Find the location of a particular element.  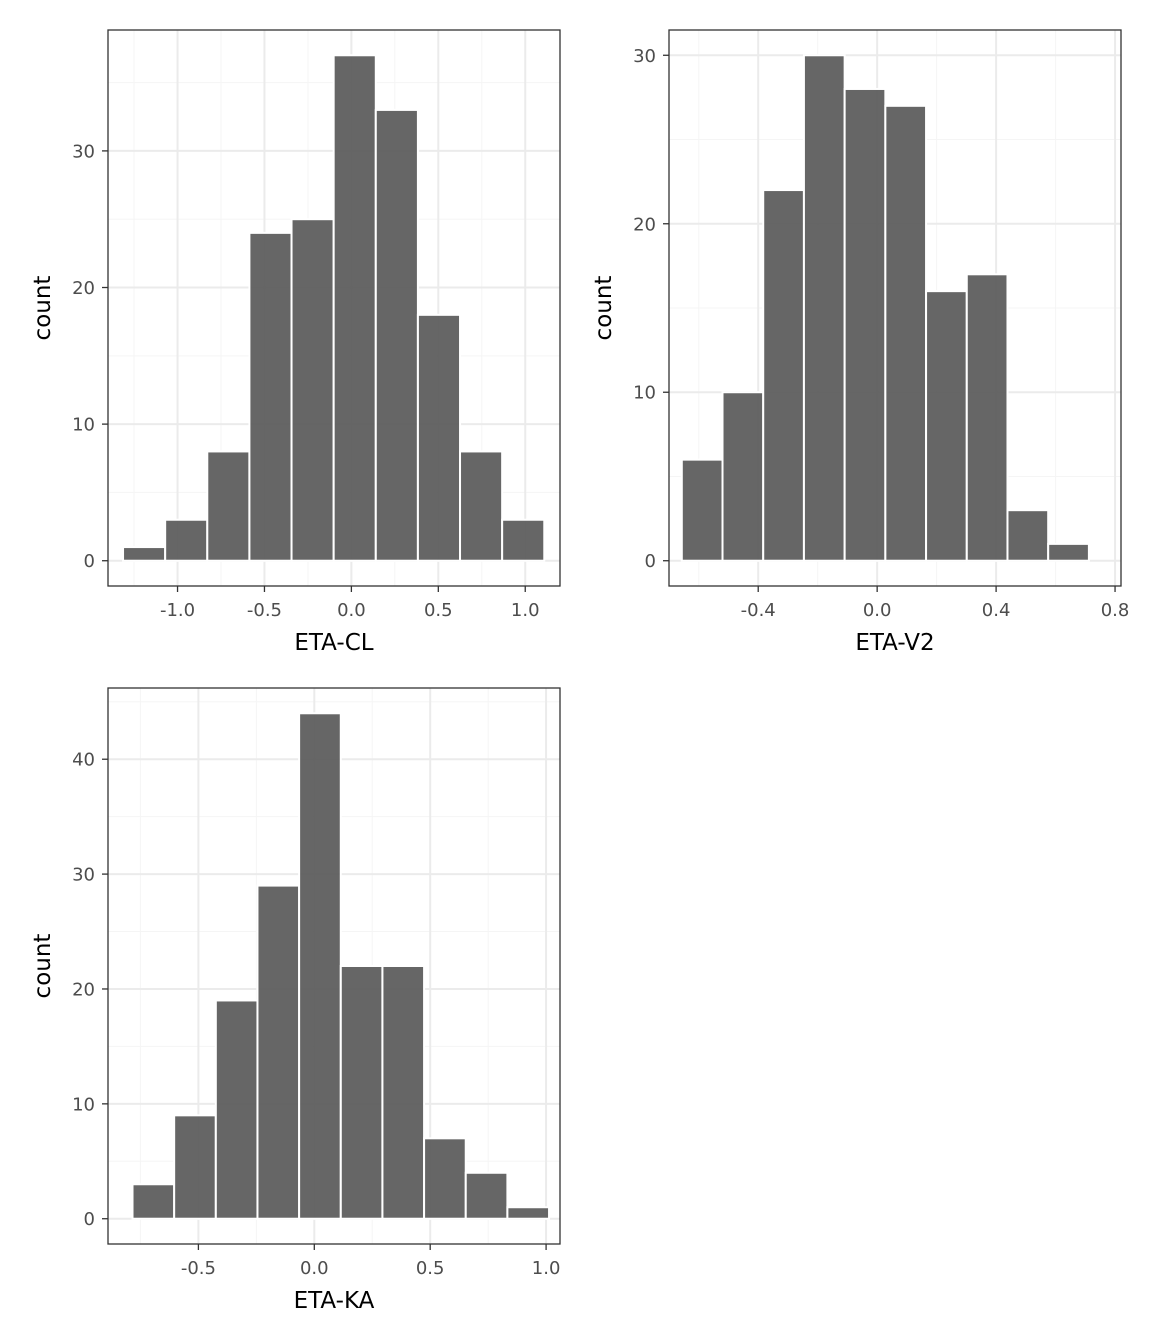

x-axis-title: ETA-V2 is located at coordinates (894, 643).